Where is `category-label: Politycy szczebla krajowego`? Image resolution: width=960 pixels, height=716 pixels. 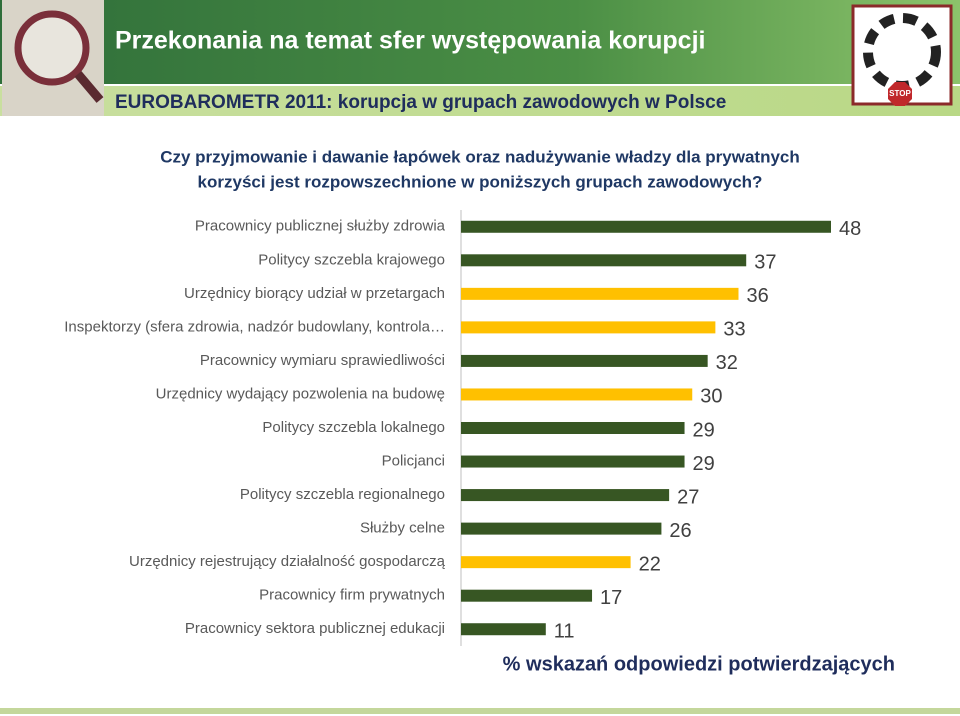 category-label: Politycy szczebla krajowego is located at coordinates (351, 259).